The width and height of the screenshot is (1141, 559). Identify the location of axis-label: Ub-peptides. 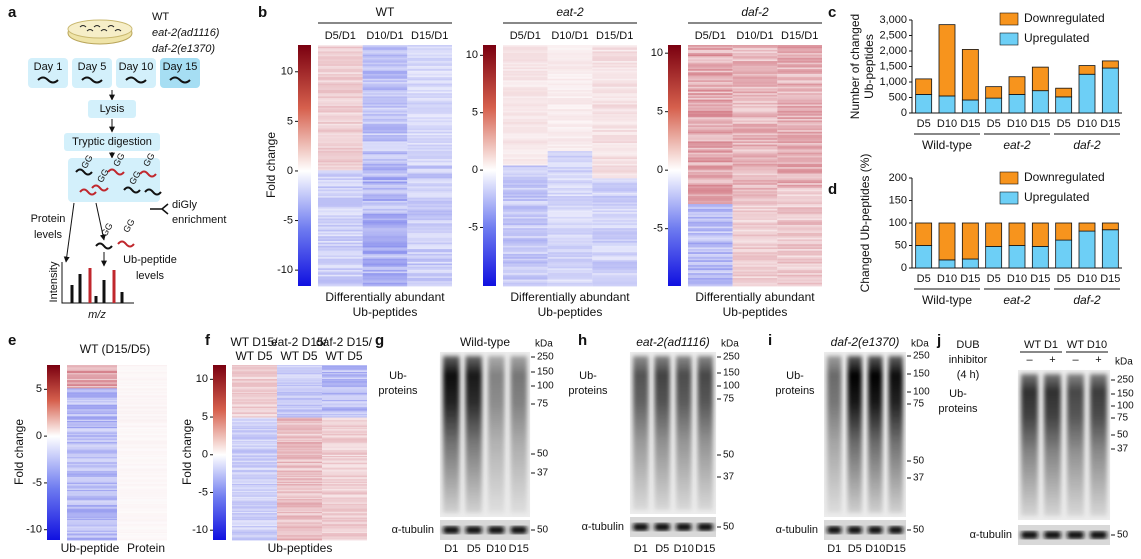
(300, 548).